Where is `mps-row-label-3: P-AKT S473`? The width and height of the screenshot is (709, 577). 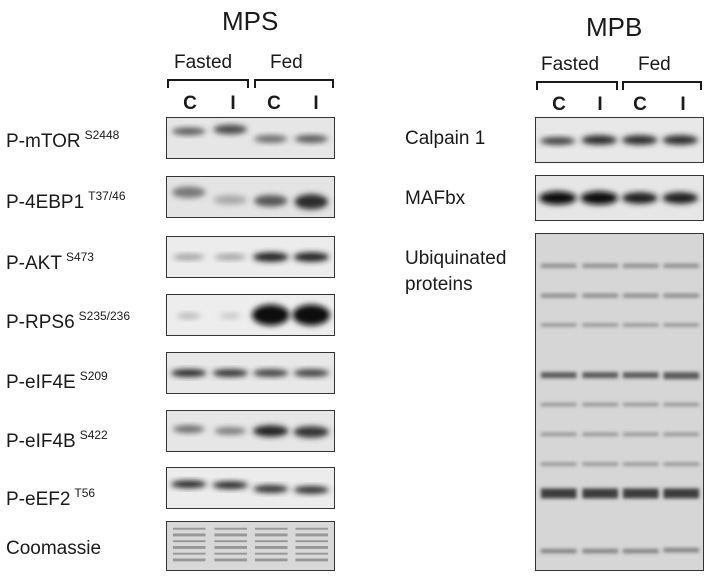 mps-row-label-3: P-AKT S473 is located at coordinates (50, 260).